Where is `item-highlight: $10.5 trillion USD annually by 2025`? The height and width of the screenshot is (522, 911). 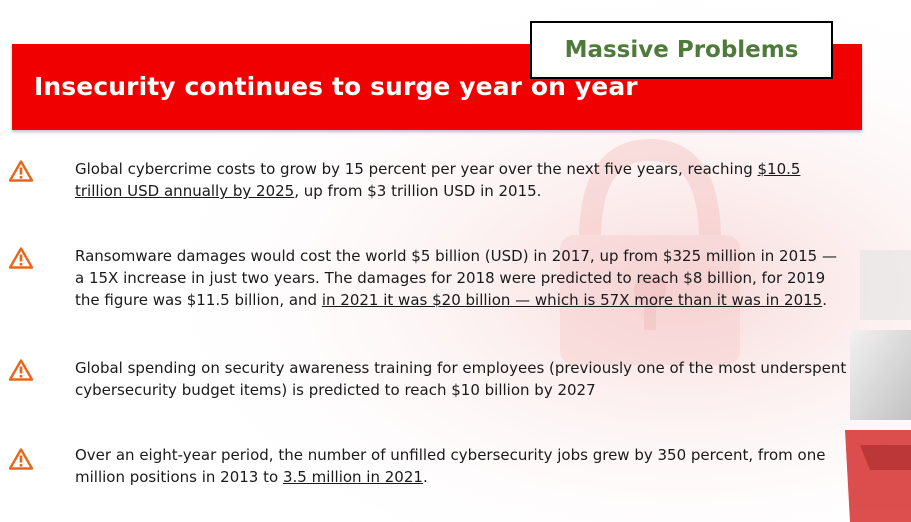 item-highlight: $10.5 trillion USD annually by 2025 is located at coordinates (438, 180).